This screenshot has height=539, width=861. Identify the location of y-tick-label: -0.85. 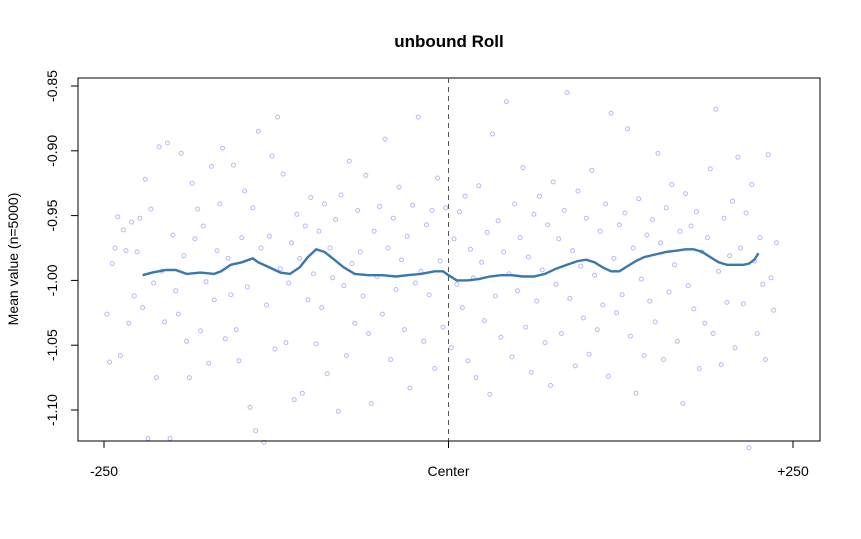
(52, 86).